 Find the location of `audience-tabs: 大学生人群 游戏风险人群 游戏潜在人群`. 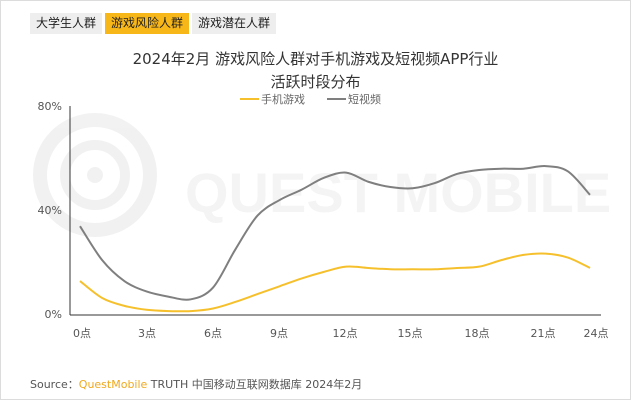

audience-tabs: 大学生人群 游戏风险人群 游戏潜在人群 is located at coordinates (153, 23).